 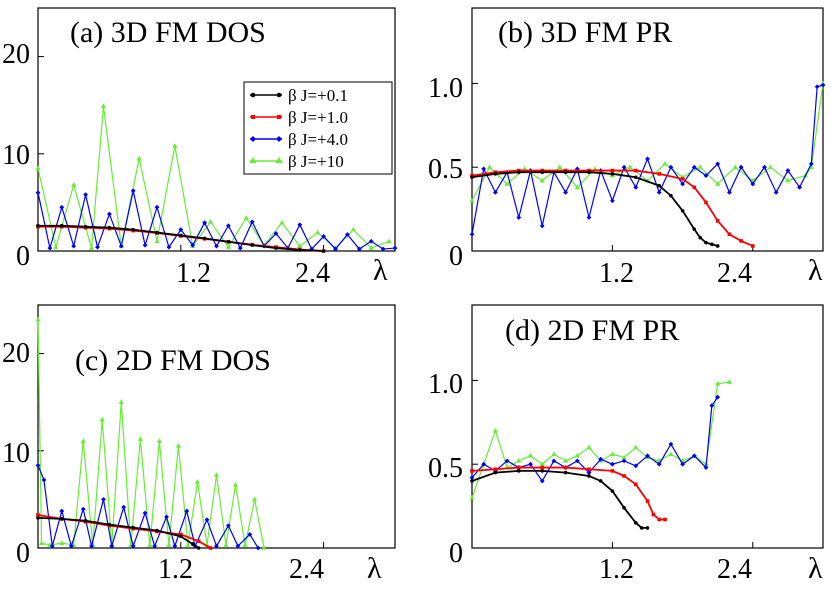 I want to click on panel-b-ytick-1-0: 1.0, so click(x=445, y=88).